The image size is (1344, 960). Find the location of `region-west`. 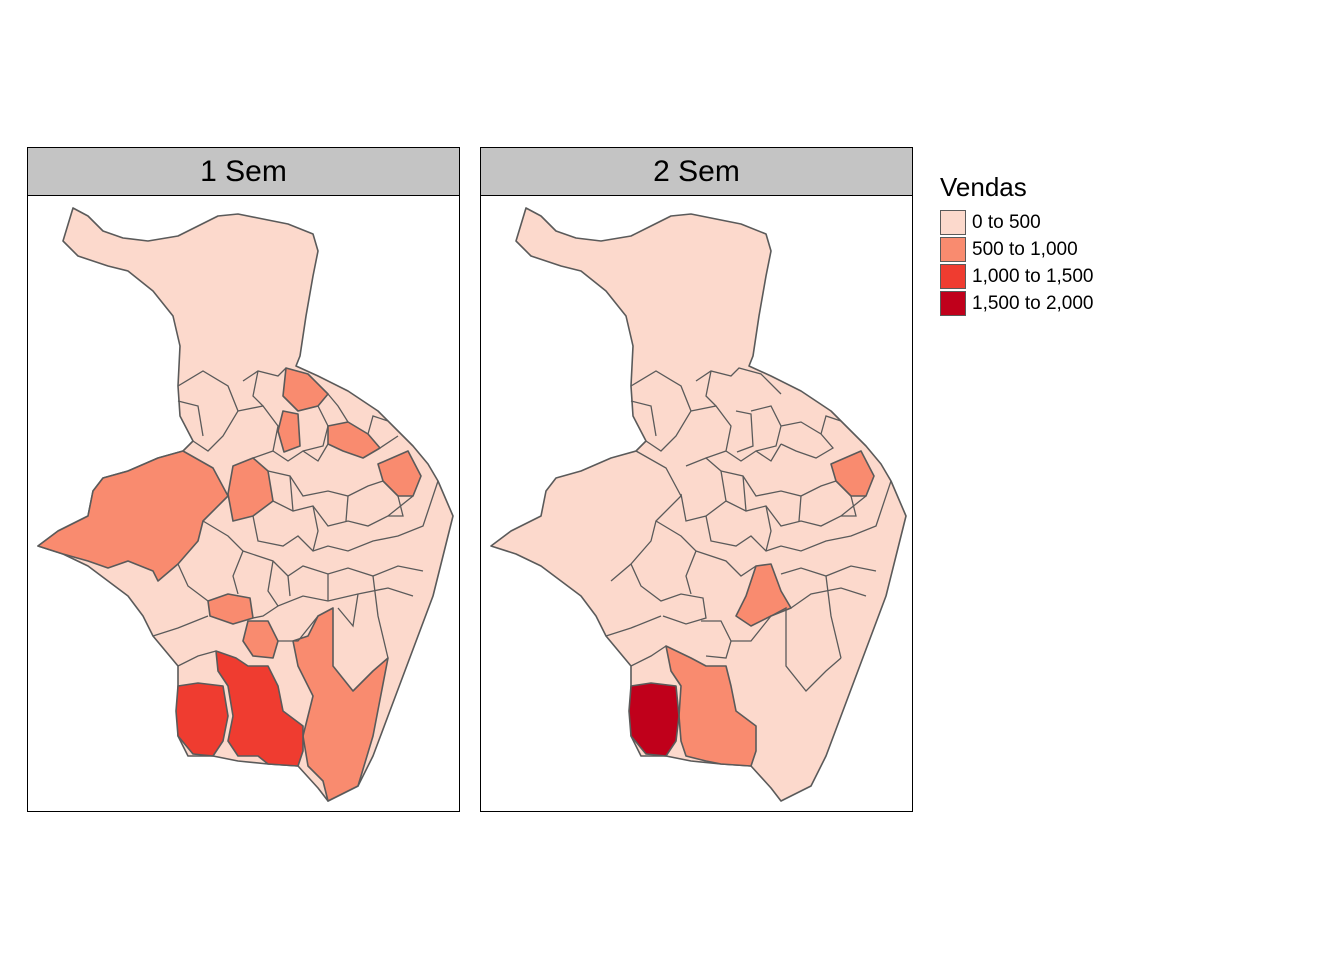

region-west is located at coordinates (133, 516).